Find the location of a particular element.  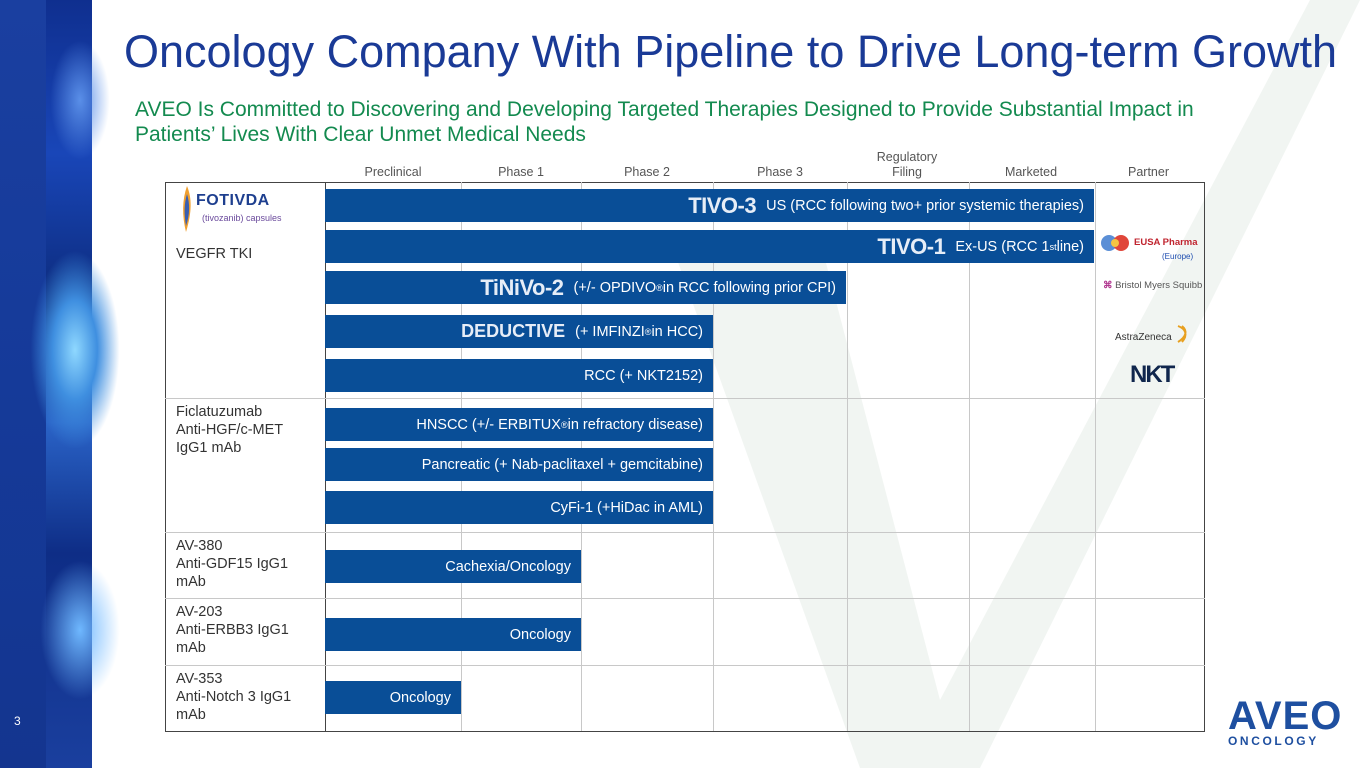

program-cell: AV-203 Anti-ERBB3 IgG1 mAb is located at coordinates (245, 632).